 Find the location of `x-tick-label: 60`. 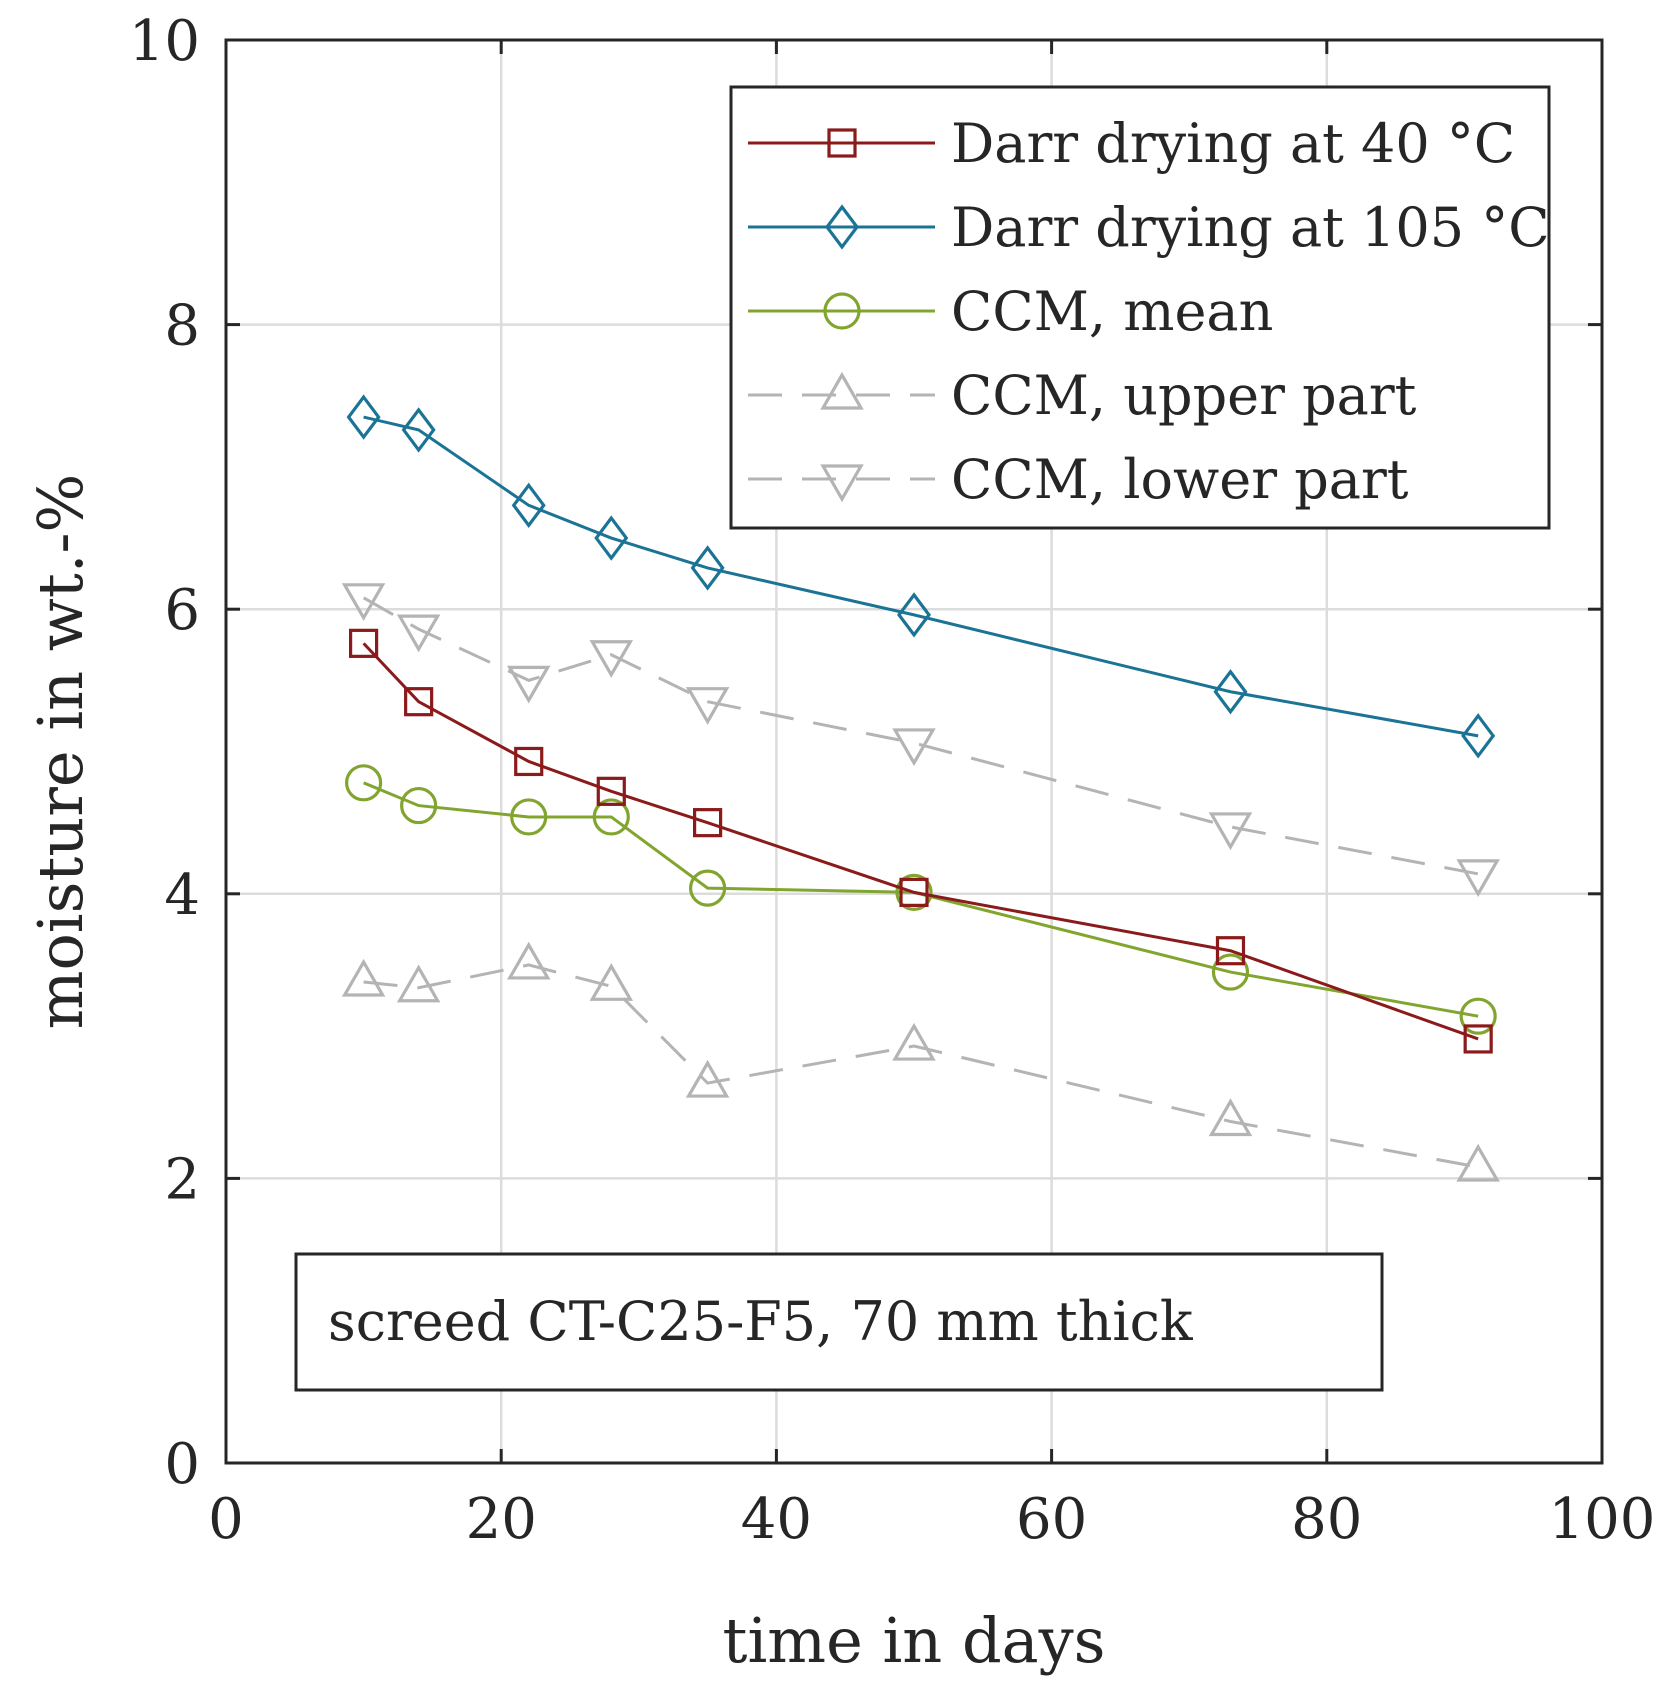

x-tick-label: 60 is located at coordinates (1051, 1519).